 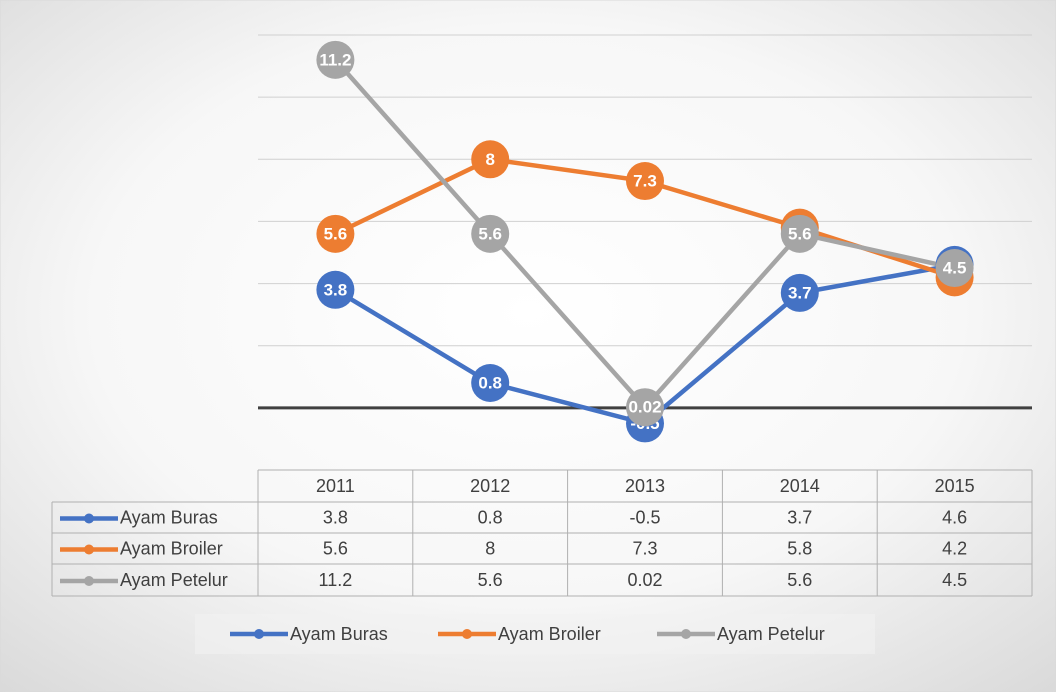 I want to click on data-label: 3.7, so click(x=800, y=292).